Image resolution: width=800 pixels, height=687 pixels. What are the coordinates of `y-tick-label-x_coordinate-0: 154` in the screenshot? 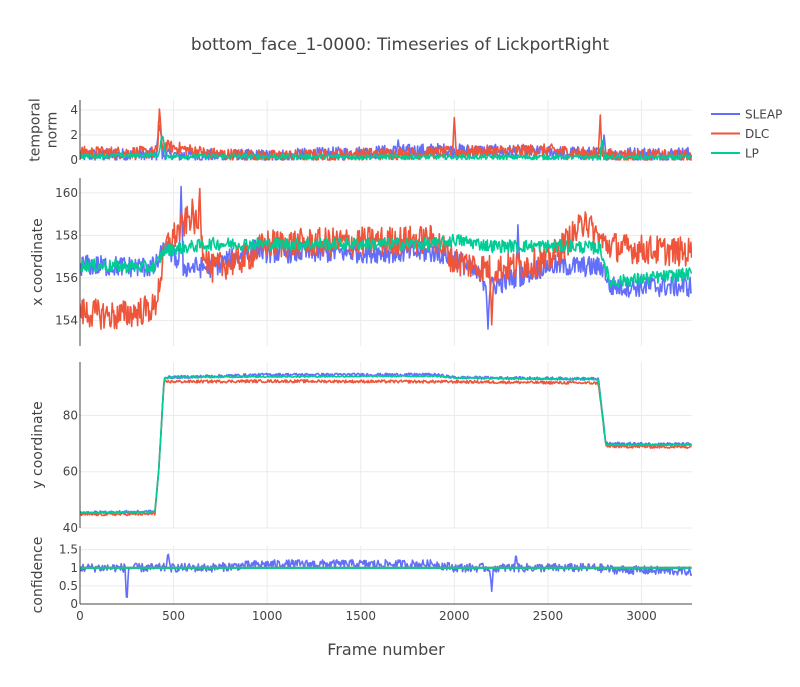 It's located at (66, 320).